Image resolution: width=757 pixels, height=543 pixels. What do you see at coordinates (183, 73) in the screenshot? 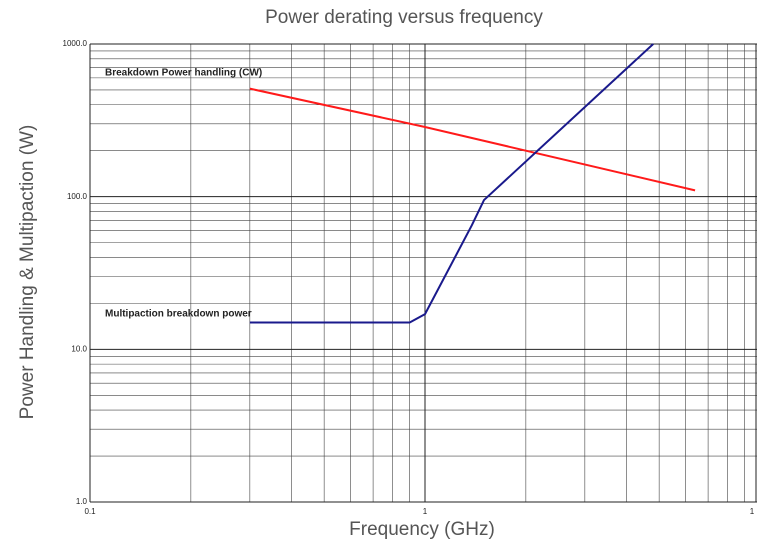
I see `series-label: Breakdown Power handling (CW)` at bounding box center [183, 73].